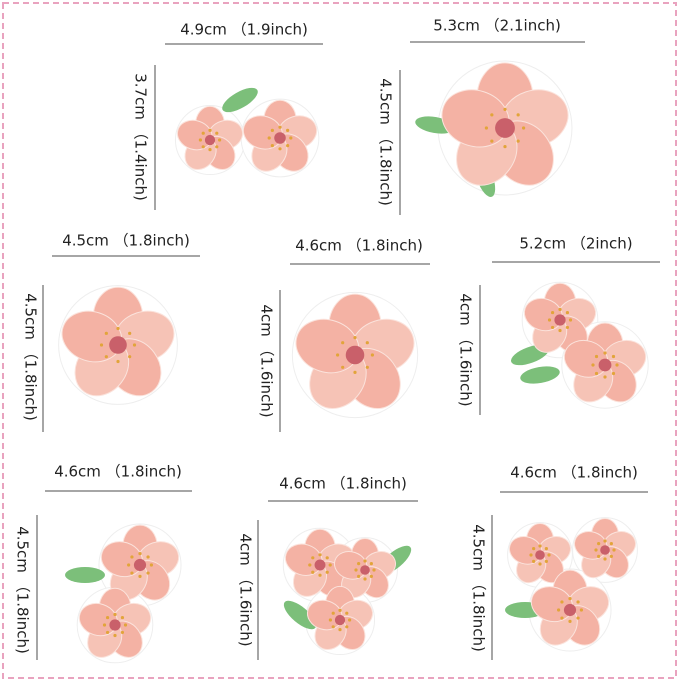 The image size is (679, 681). I want to click on width-label: 4.6cm （1.8inch), so click(118, 472).